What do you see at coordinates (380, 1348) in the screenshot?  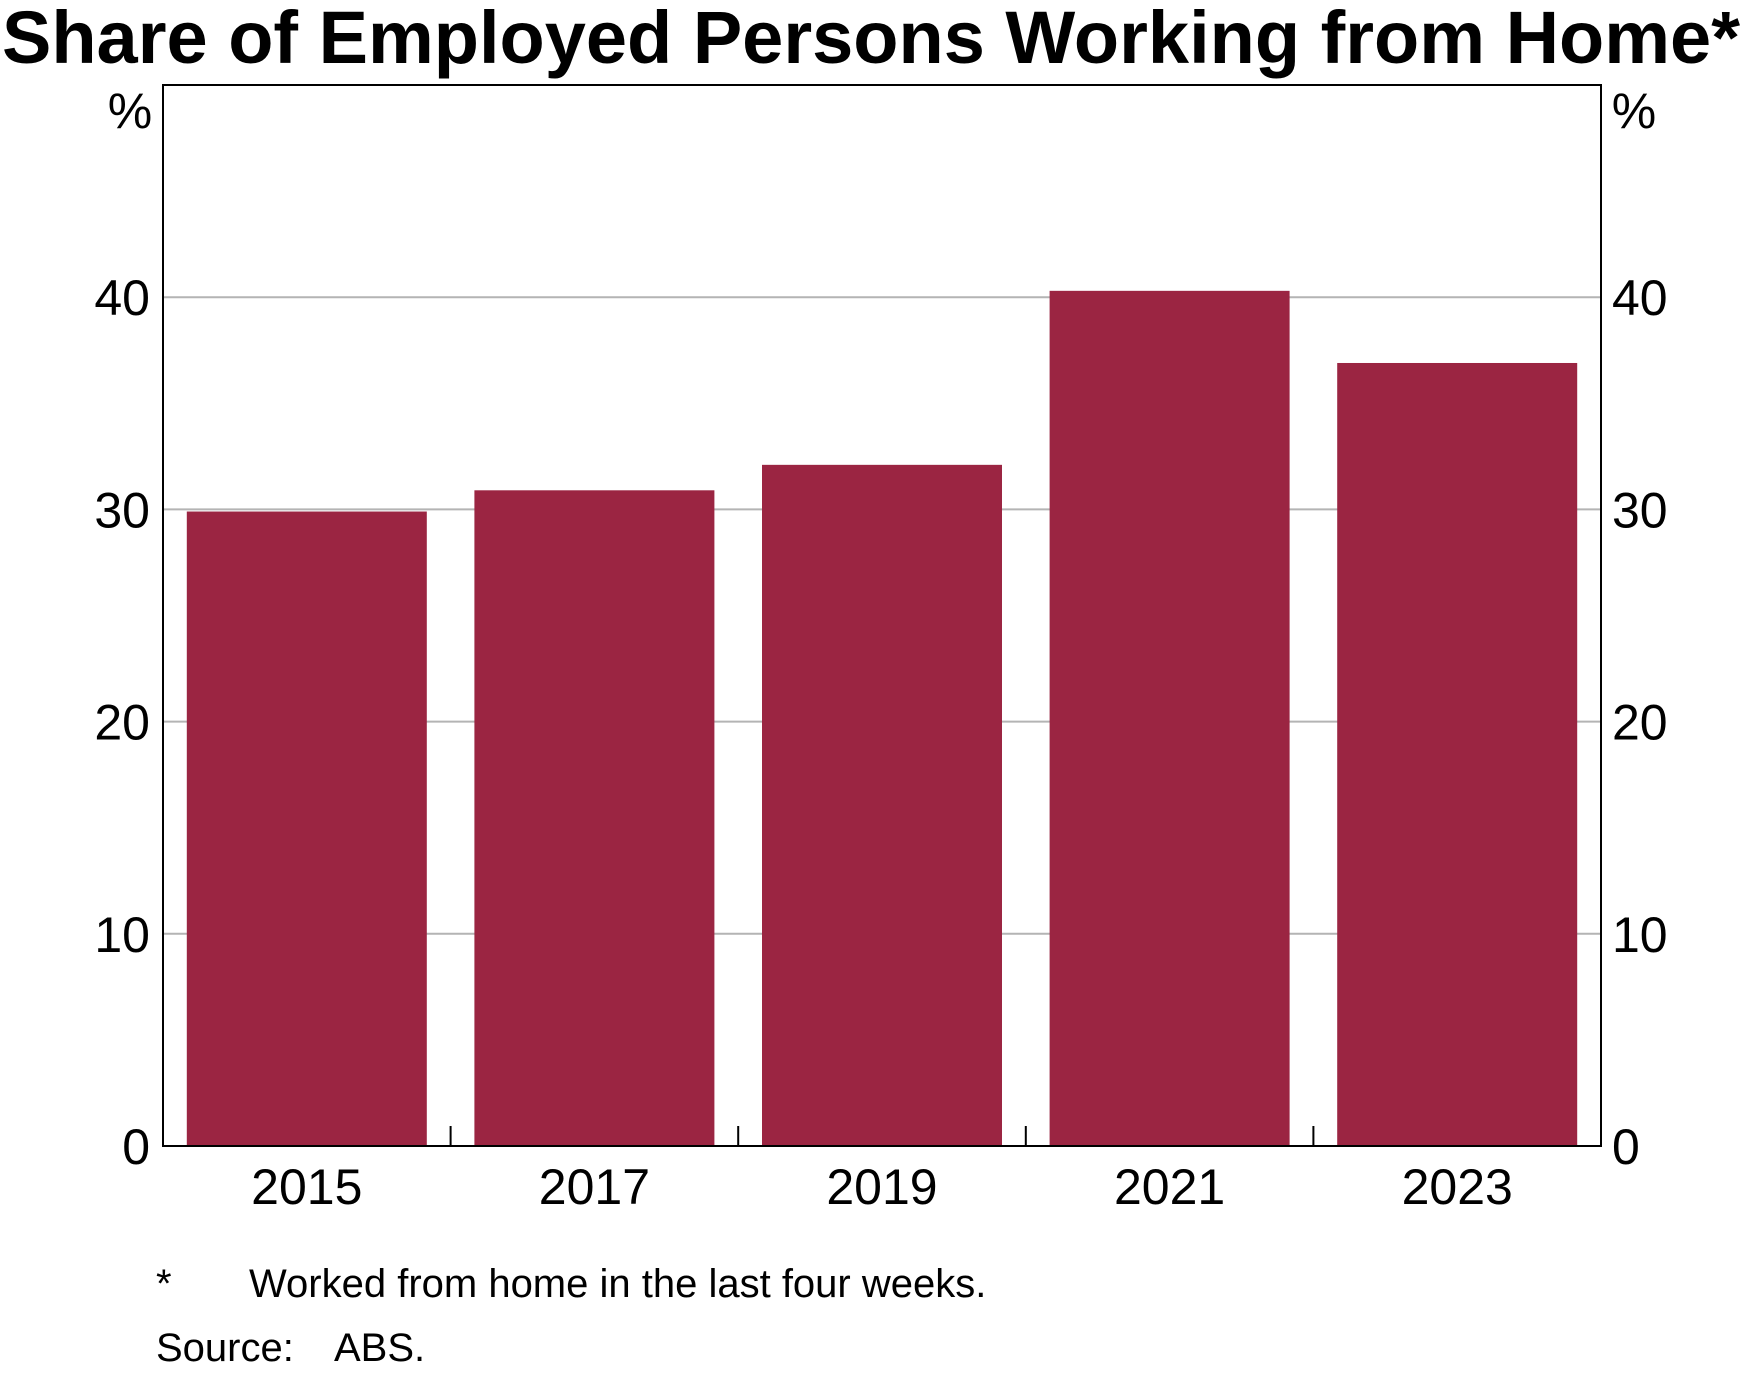 I see `source-text: ABS.` at bounding box center [380, 1348].